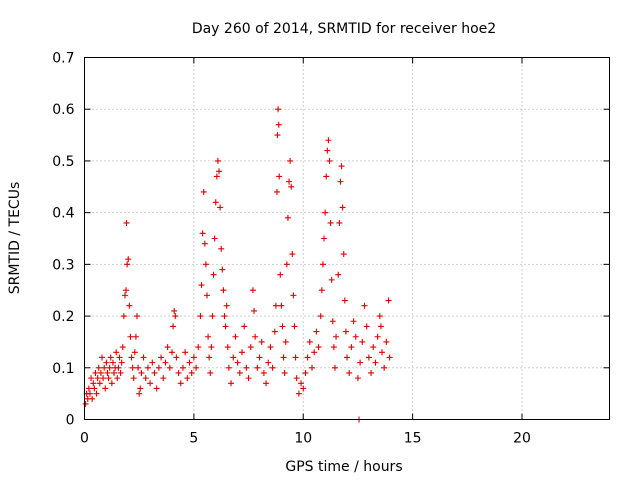 The height and width of the screenshot is (480, 640). Describe the element at coordinates (193, 439) in the screenshot. I see `x-tick-label: 5` at that location.